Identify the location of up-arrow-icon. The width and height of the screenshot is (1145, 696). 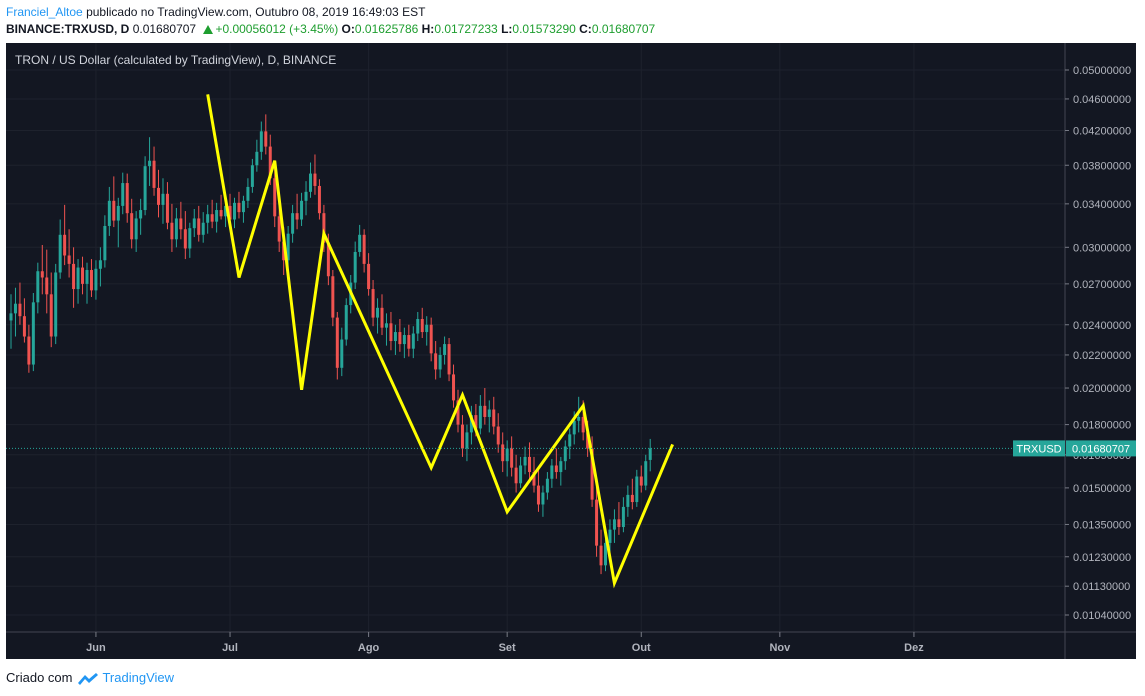
(208, 29).